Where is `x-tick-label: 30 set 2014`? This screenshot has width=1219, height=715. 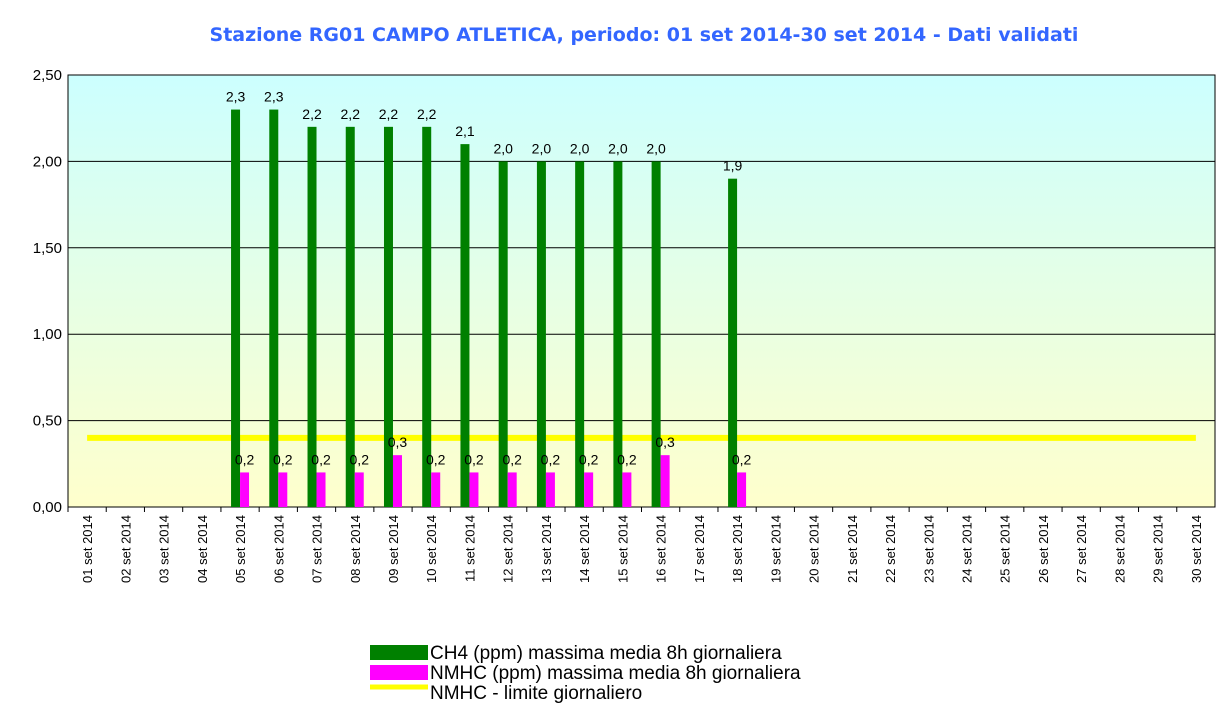
x-tick-label: 30 set 2014 is located at coordinates (1196, 549).